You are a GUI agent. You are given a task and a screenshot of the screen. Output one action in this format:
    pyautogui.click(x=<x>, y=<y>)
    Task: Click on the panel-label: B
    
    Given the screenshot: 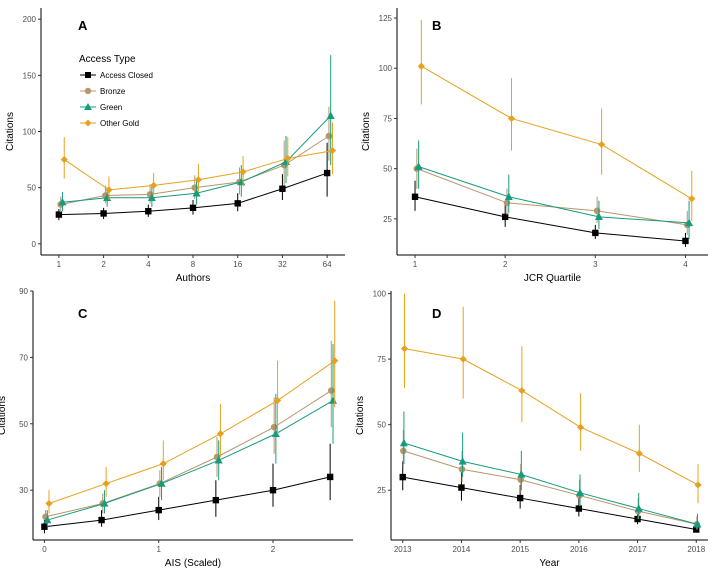 What is the action you would take?
    pyautogui.click(x=436, y=25)
    